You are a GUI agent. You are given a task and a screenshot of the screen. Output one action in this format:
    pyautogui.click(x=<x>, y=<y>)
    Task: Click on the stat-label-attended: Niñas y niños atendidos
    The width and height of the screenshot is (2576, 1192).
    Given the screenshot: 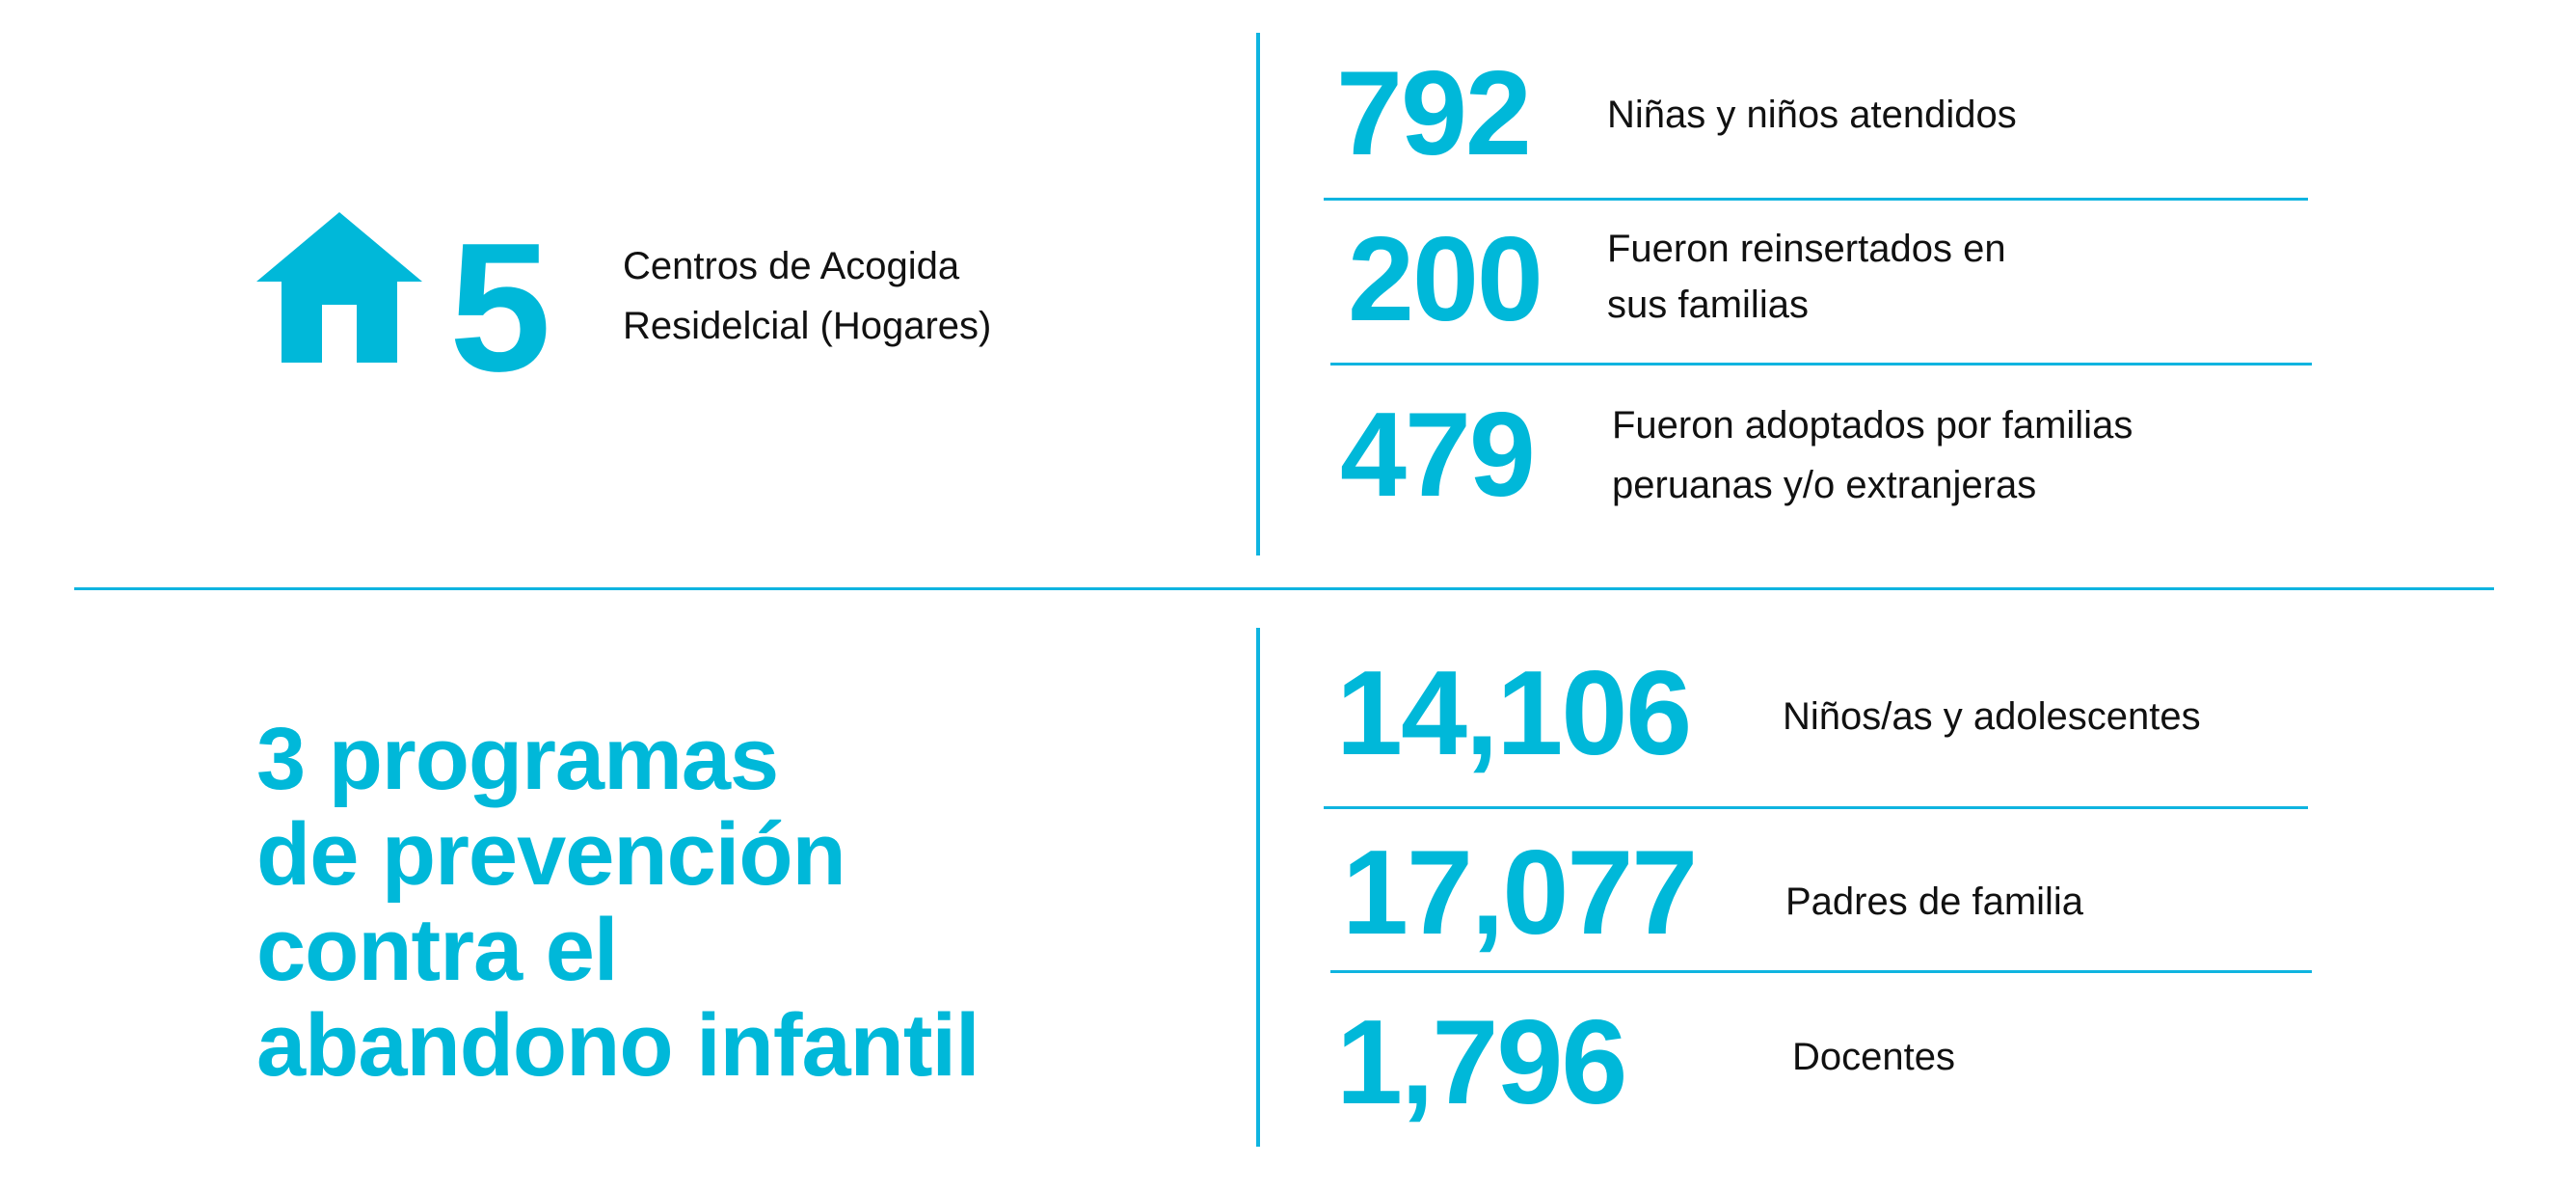 What is the action you would take?
    pyautogui.click(x=1812, y=115)
    